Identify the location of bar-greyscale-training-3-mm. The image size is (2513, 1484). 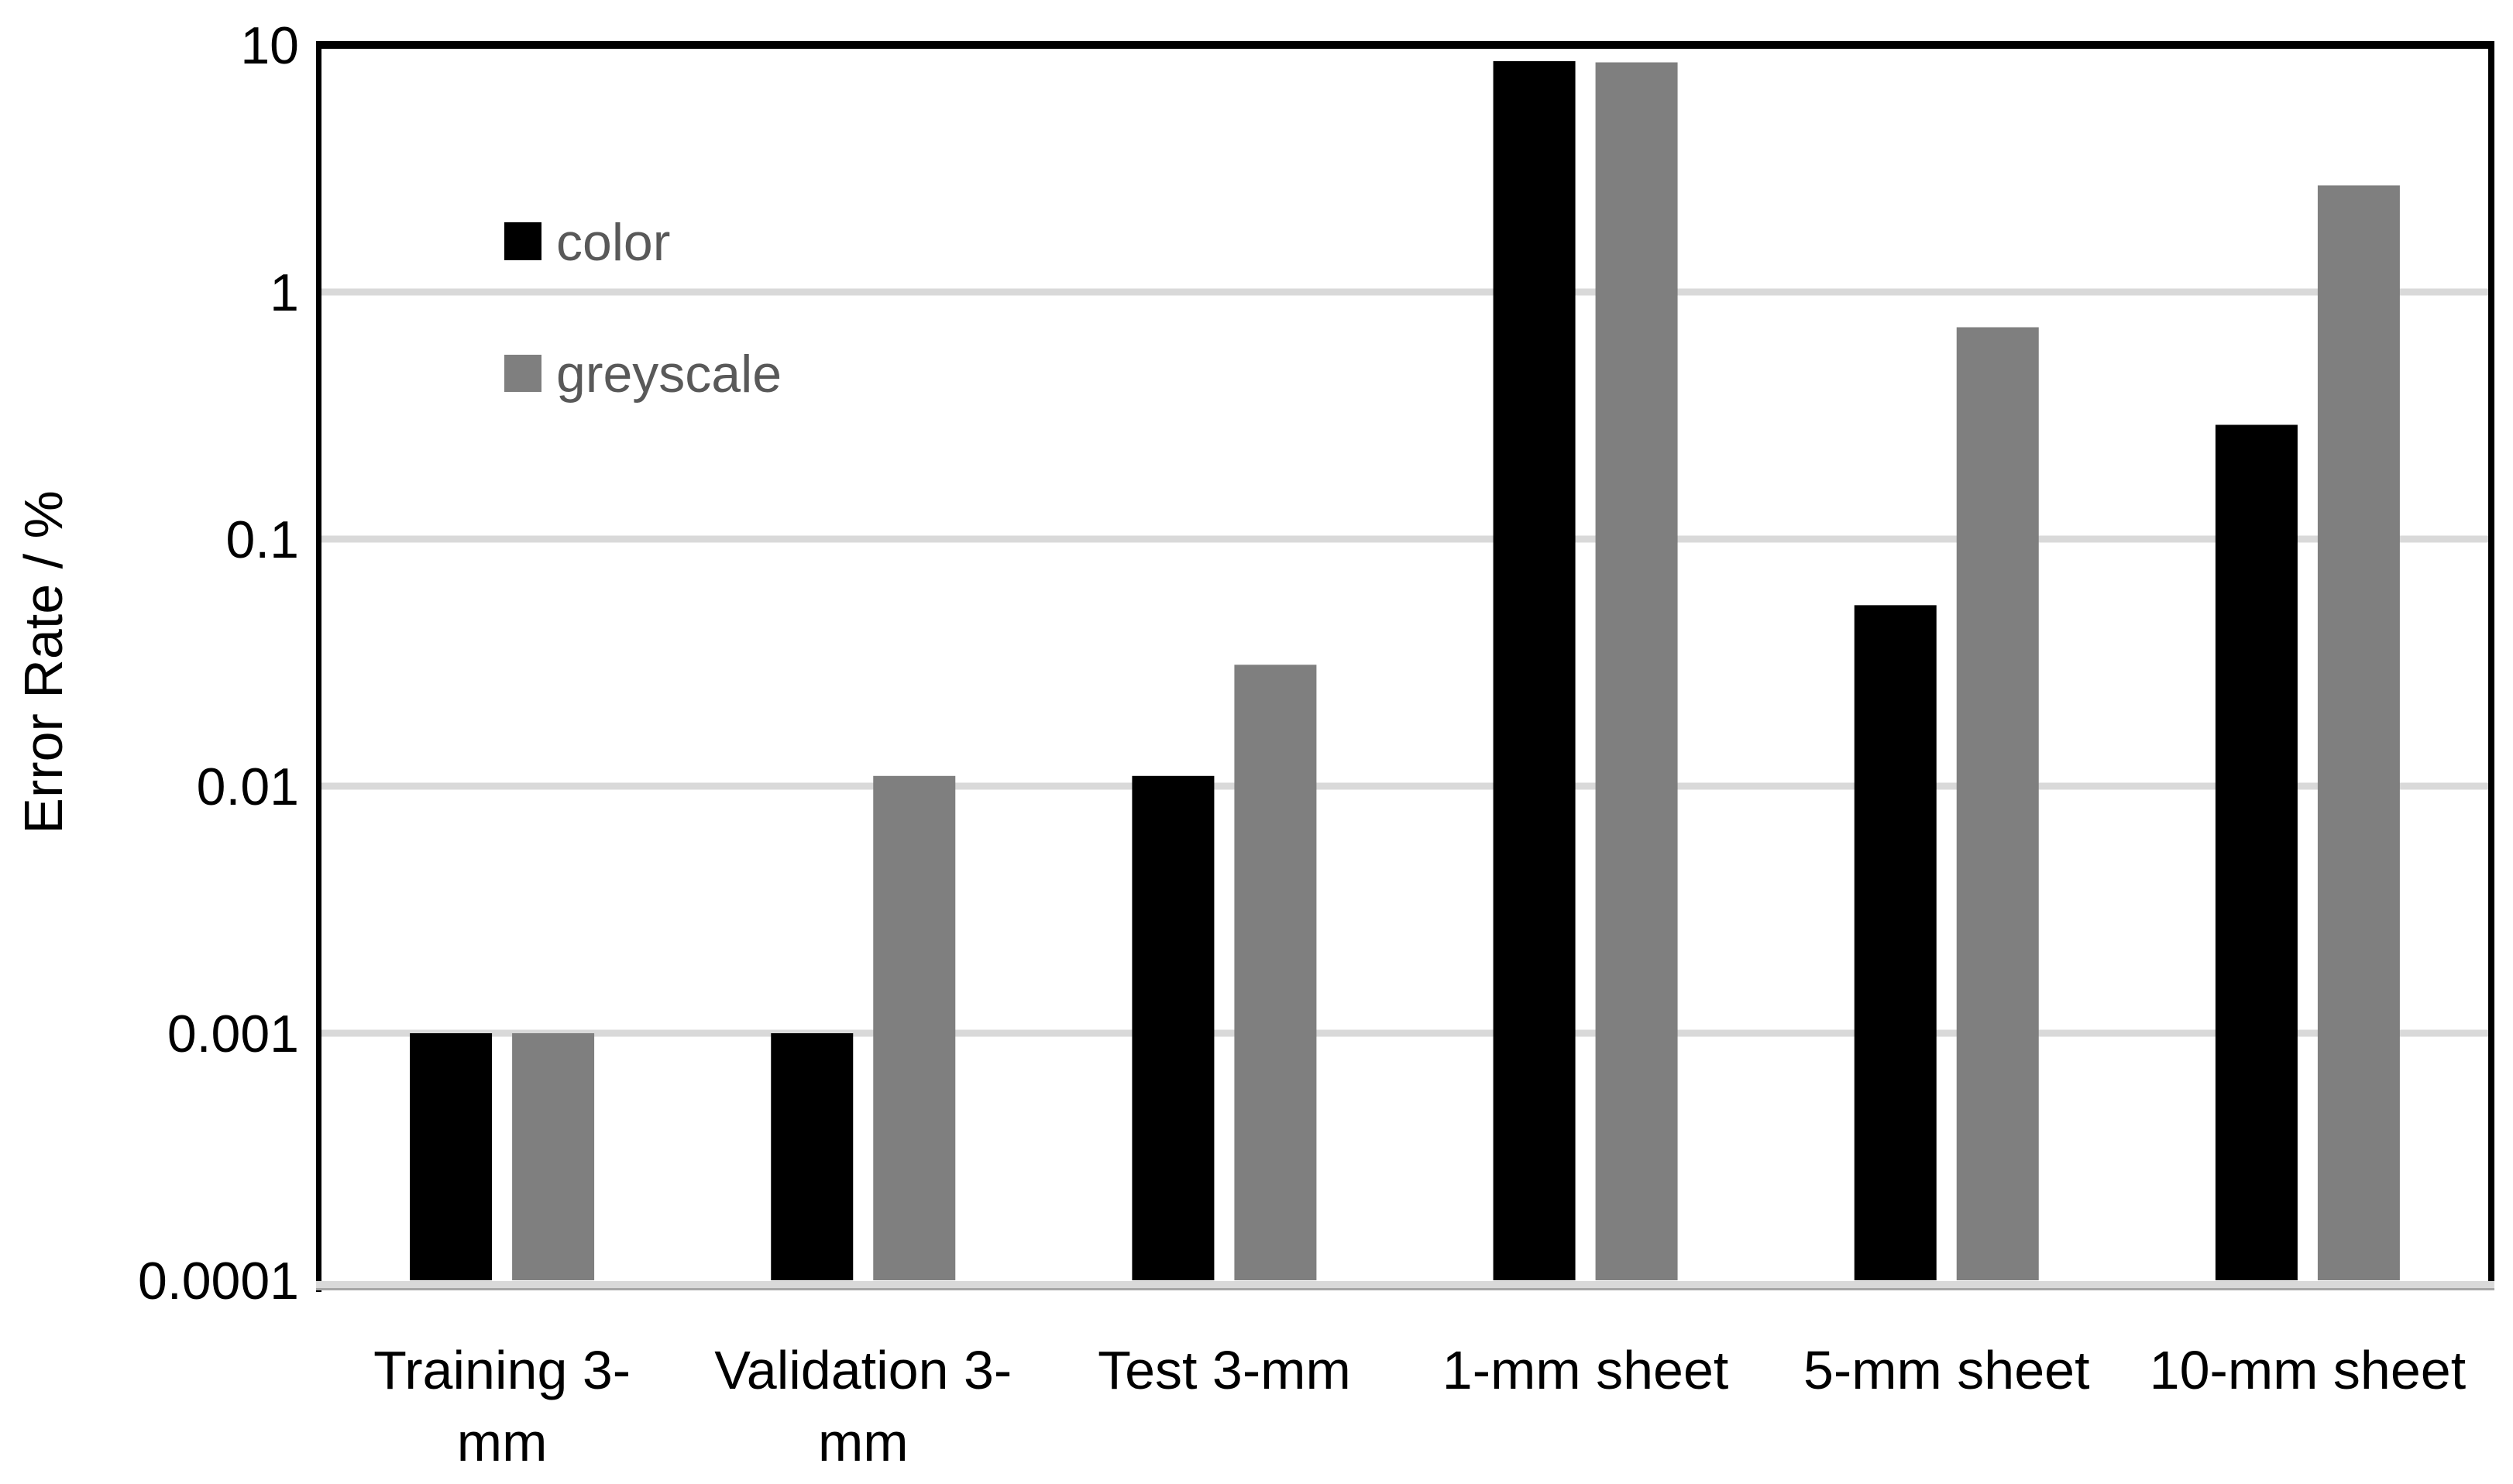
(553, 1156).